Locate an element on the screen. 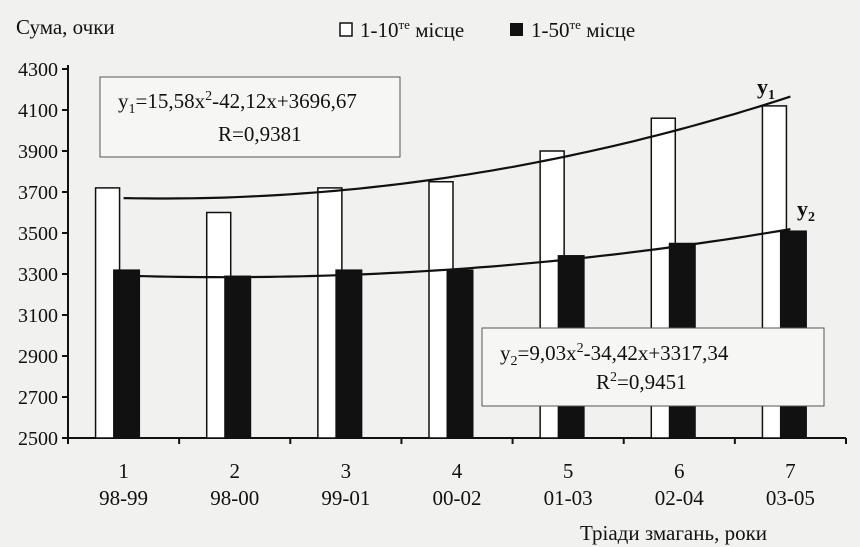 The image size is (860, 547). x-tick-label-years: 01-03 is located at coordinates (568, 498).